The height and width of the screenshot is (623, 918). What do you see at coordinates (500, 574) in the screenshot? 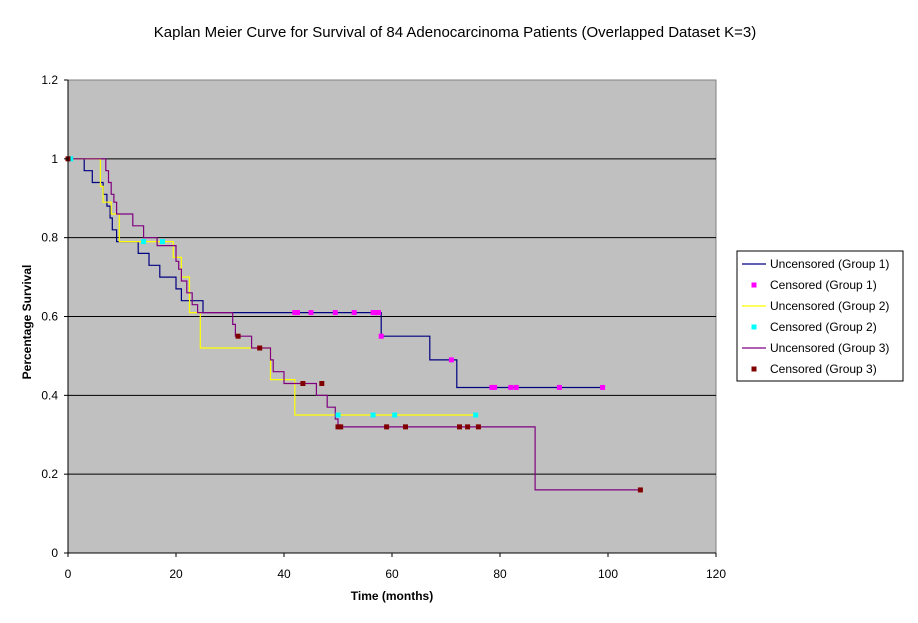
I see `x-tick-label: 80` at bounding box center [500, 574].